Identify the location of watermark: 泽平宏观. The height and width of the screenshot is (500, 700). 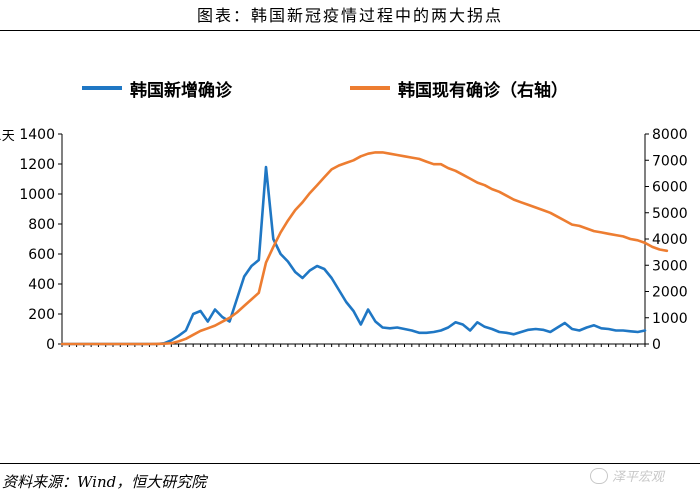
(627, 475).